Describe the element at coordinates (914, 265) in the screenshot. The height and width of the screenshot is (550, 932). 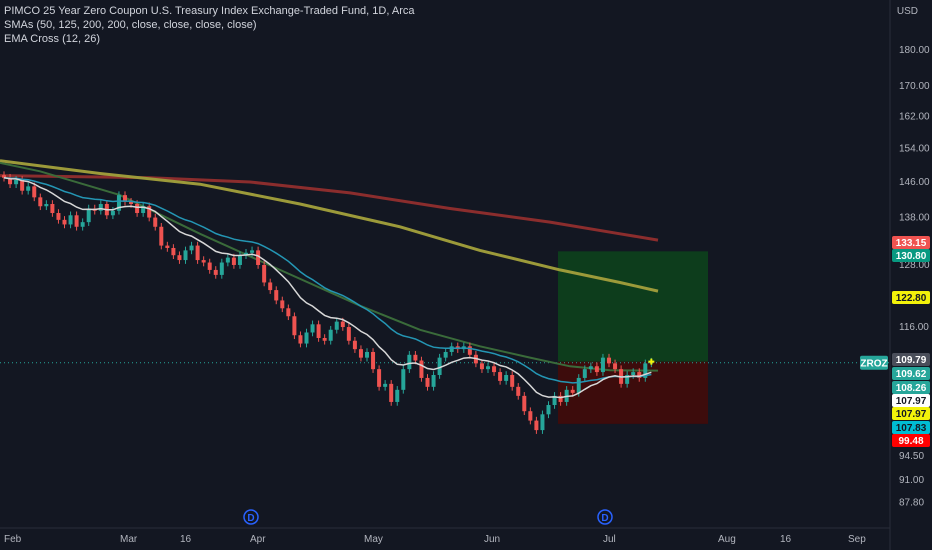
I see `y-tick-label: 128.00` at that location.